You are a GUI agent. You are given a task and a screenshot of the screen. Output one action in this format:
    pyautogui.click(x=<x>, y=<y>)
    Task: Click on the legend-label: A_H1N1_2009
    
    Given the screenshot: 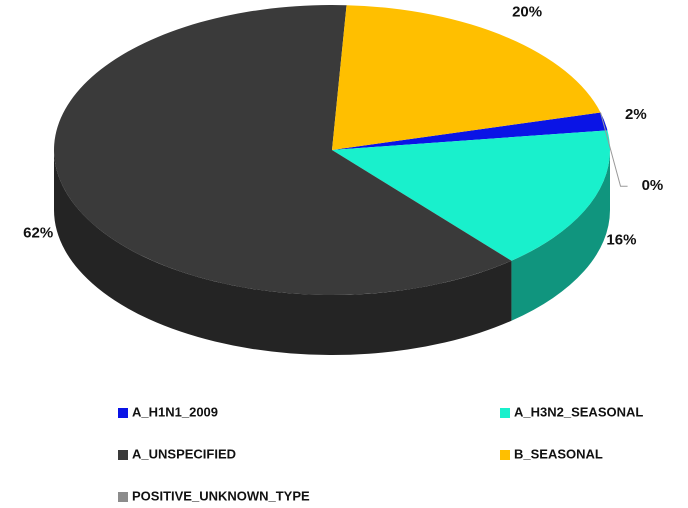 What is the action you would take?
    pyautogui.click(x=175, y=411)
    